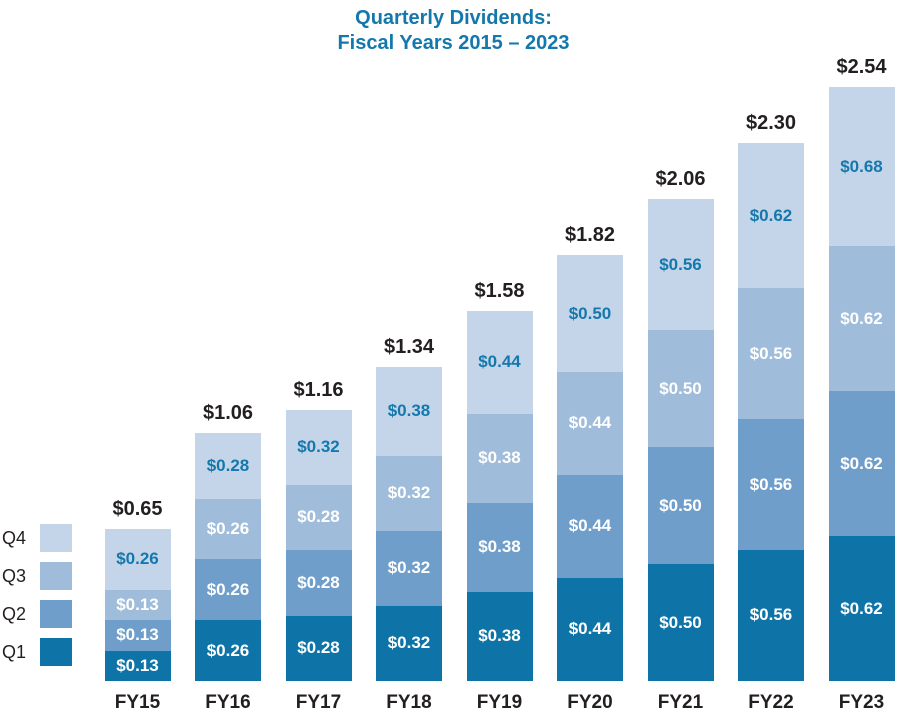 Image resolution: width=907 pixels, height=720 pixels. I want to click on total-label: $1.16, so click(318, 390).